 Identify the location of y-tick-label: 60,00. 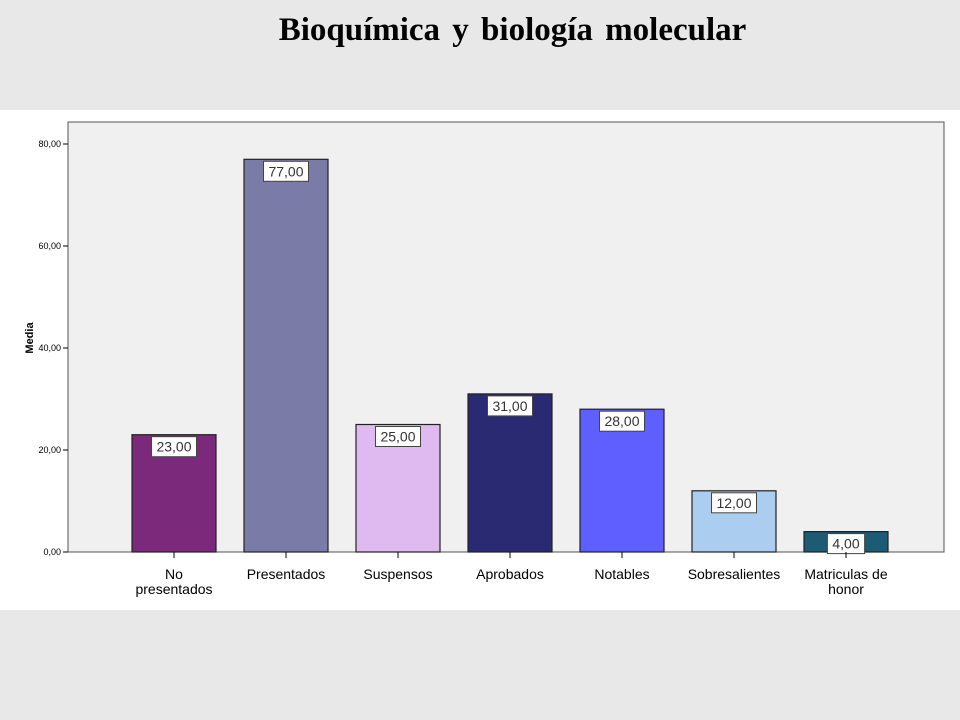
(49, 246).